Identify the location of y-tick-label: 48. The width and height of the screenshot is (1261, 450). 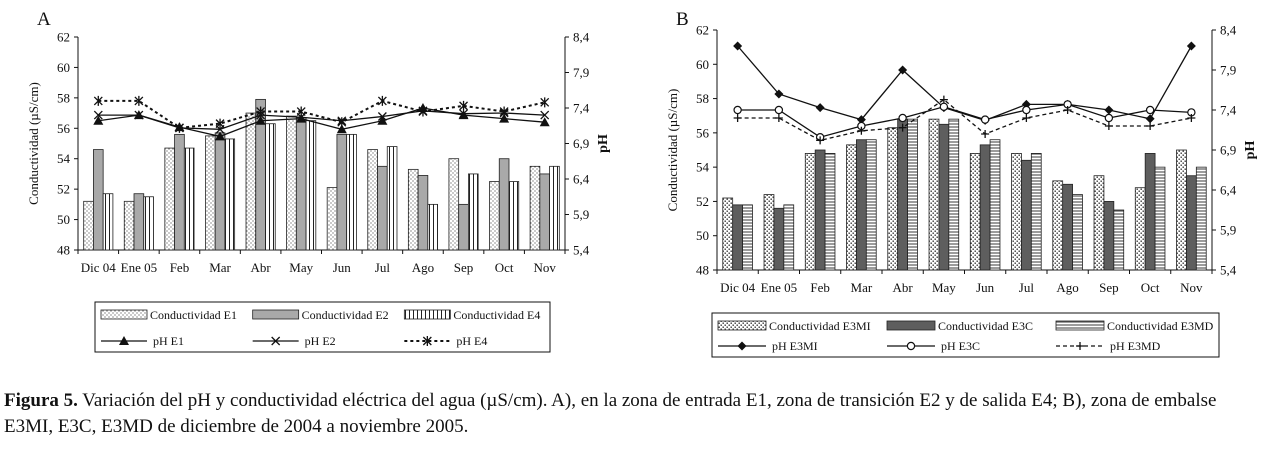
(702, 270).